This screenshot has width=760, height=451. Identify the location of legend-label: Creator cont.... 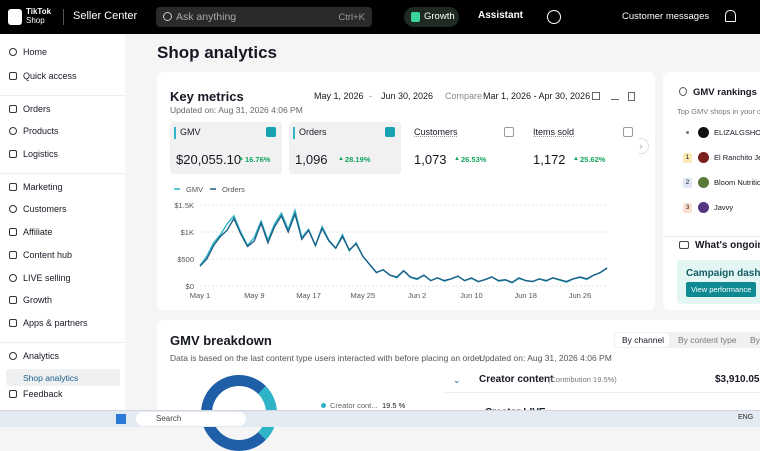
(354, 405).